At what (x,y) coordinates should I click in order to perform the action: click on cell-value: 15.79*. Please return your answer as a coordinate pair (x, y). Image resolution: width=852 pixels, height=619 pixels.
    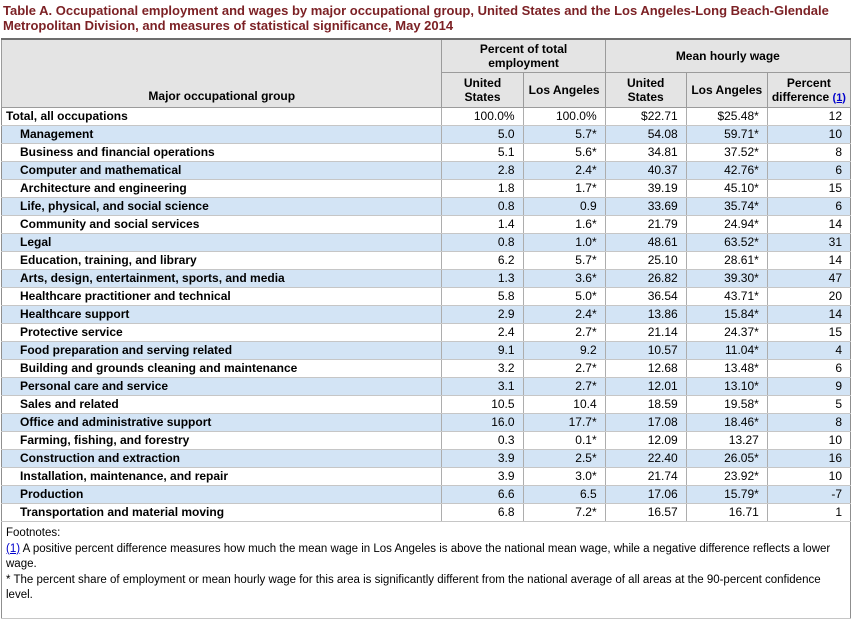
    Looking at the image, I should click on (726, 494).